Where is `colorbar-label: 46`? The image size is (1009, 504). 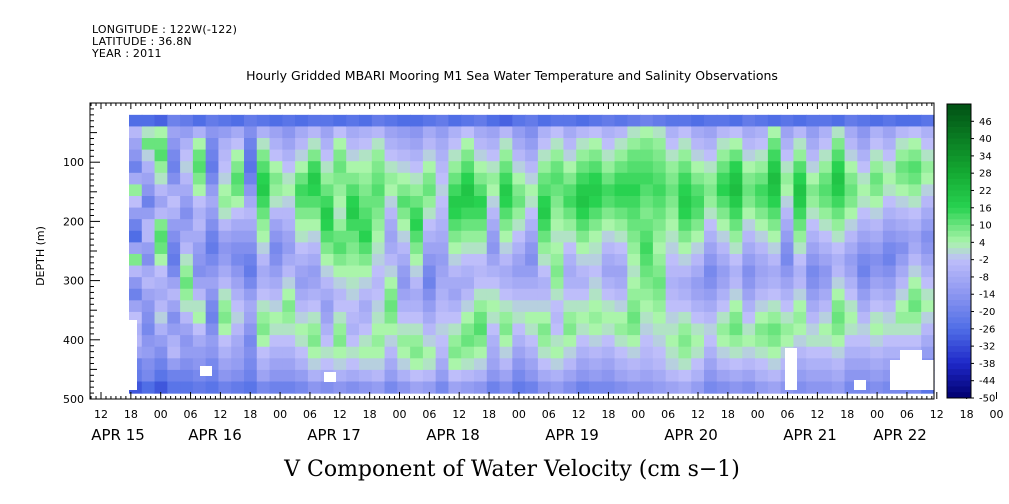 colorbar-label: 46 is located at coordinates (985, 122).